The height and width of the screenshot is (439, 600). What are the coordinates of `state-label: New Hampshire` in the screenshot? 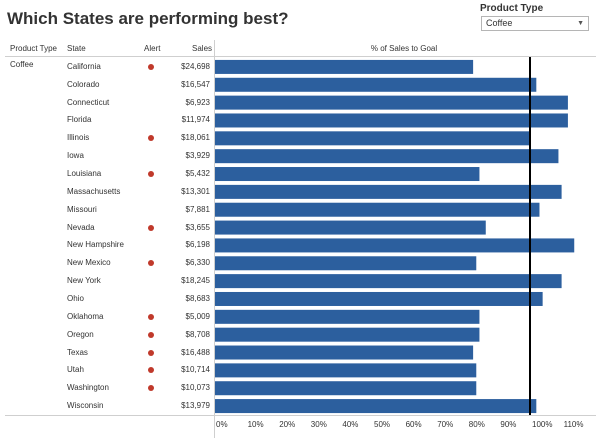 It's located at (95, 245).